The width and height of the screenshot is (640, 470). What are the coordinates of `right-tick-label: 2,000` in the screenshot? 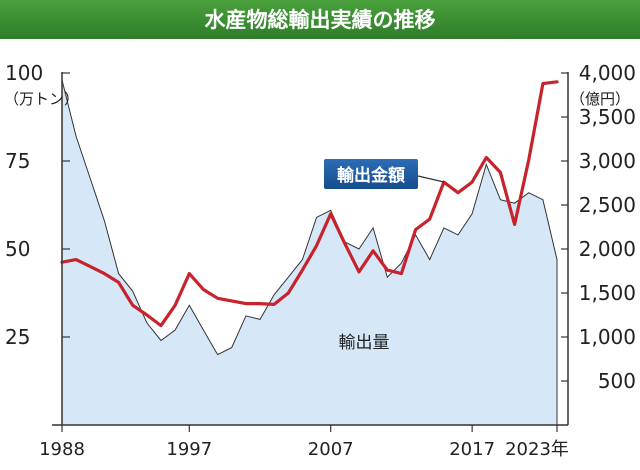 It's located at (607, 249).